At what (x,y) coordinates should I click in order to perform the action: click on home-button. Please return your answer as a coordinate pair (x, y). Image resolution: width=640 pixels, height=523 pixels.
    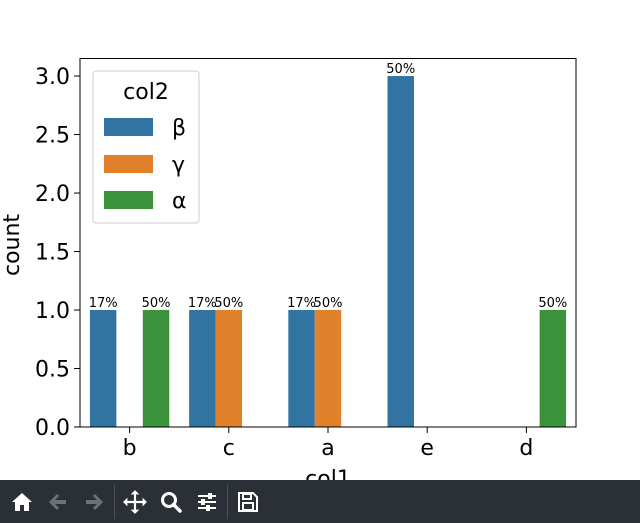
    Looking at the image, I should click on (22, 501).